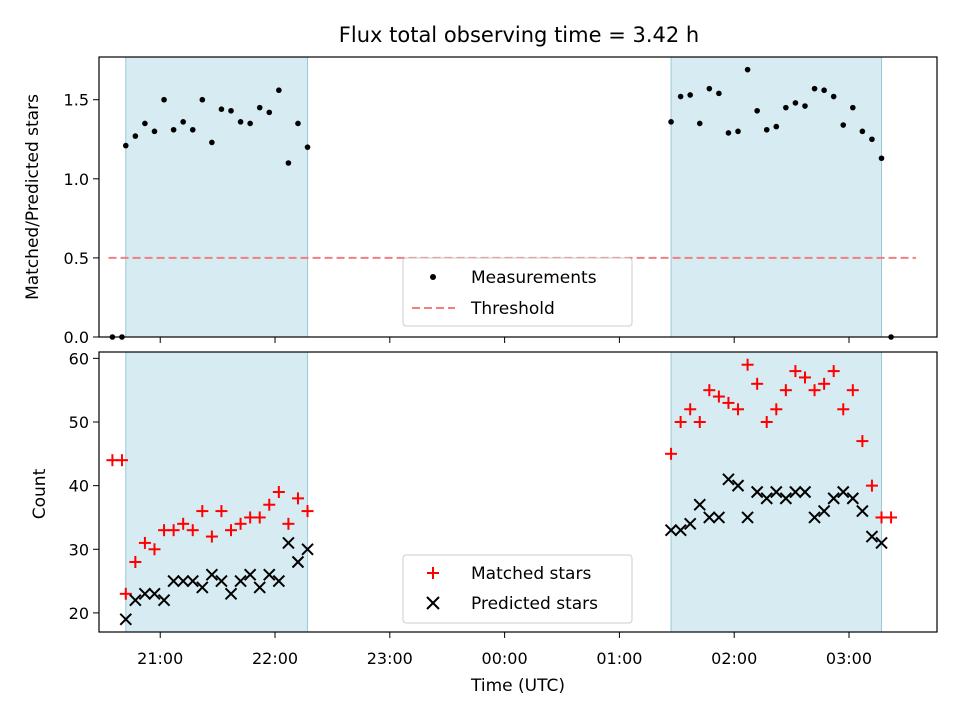  Describe the element at coordinates (390, 658) in the screenshot. I see `x-tick-label: 23:00` at that location.